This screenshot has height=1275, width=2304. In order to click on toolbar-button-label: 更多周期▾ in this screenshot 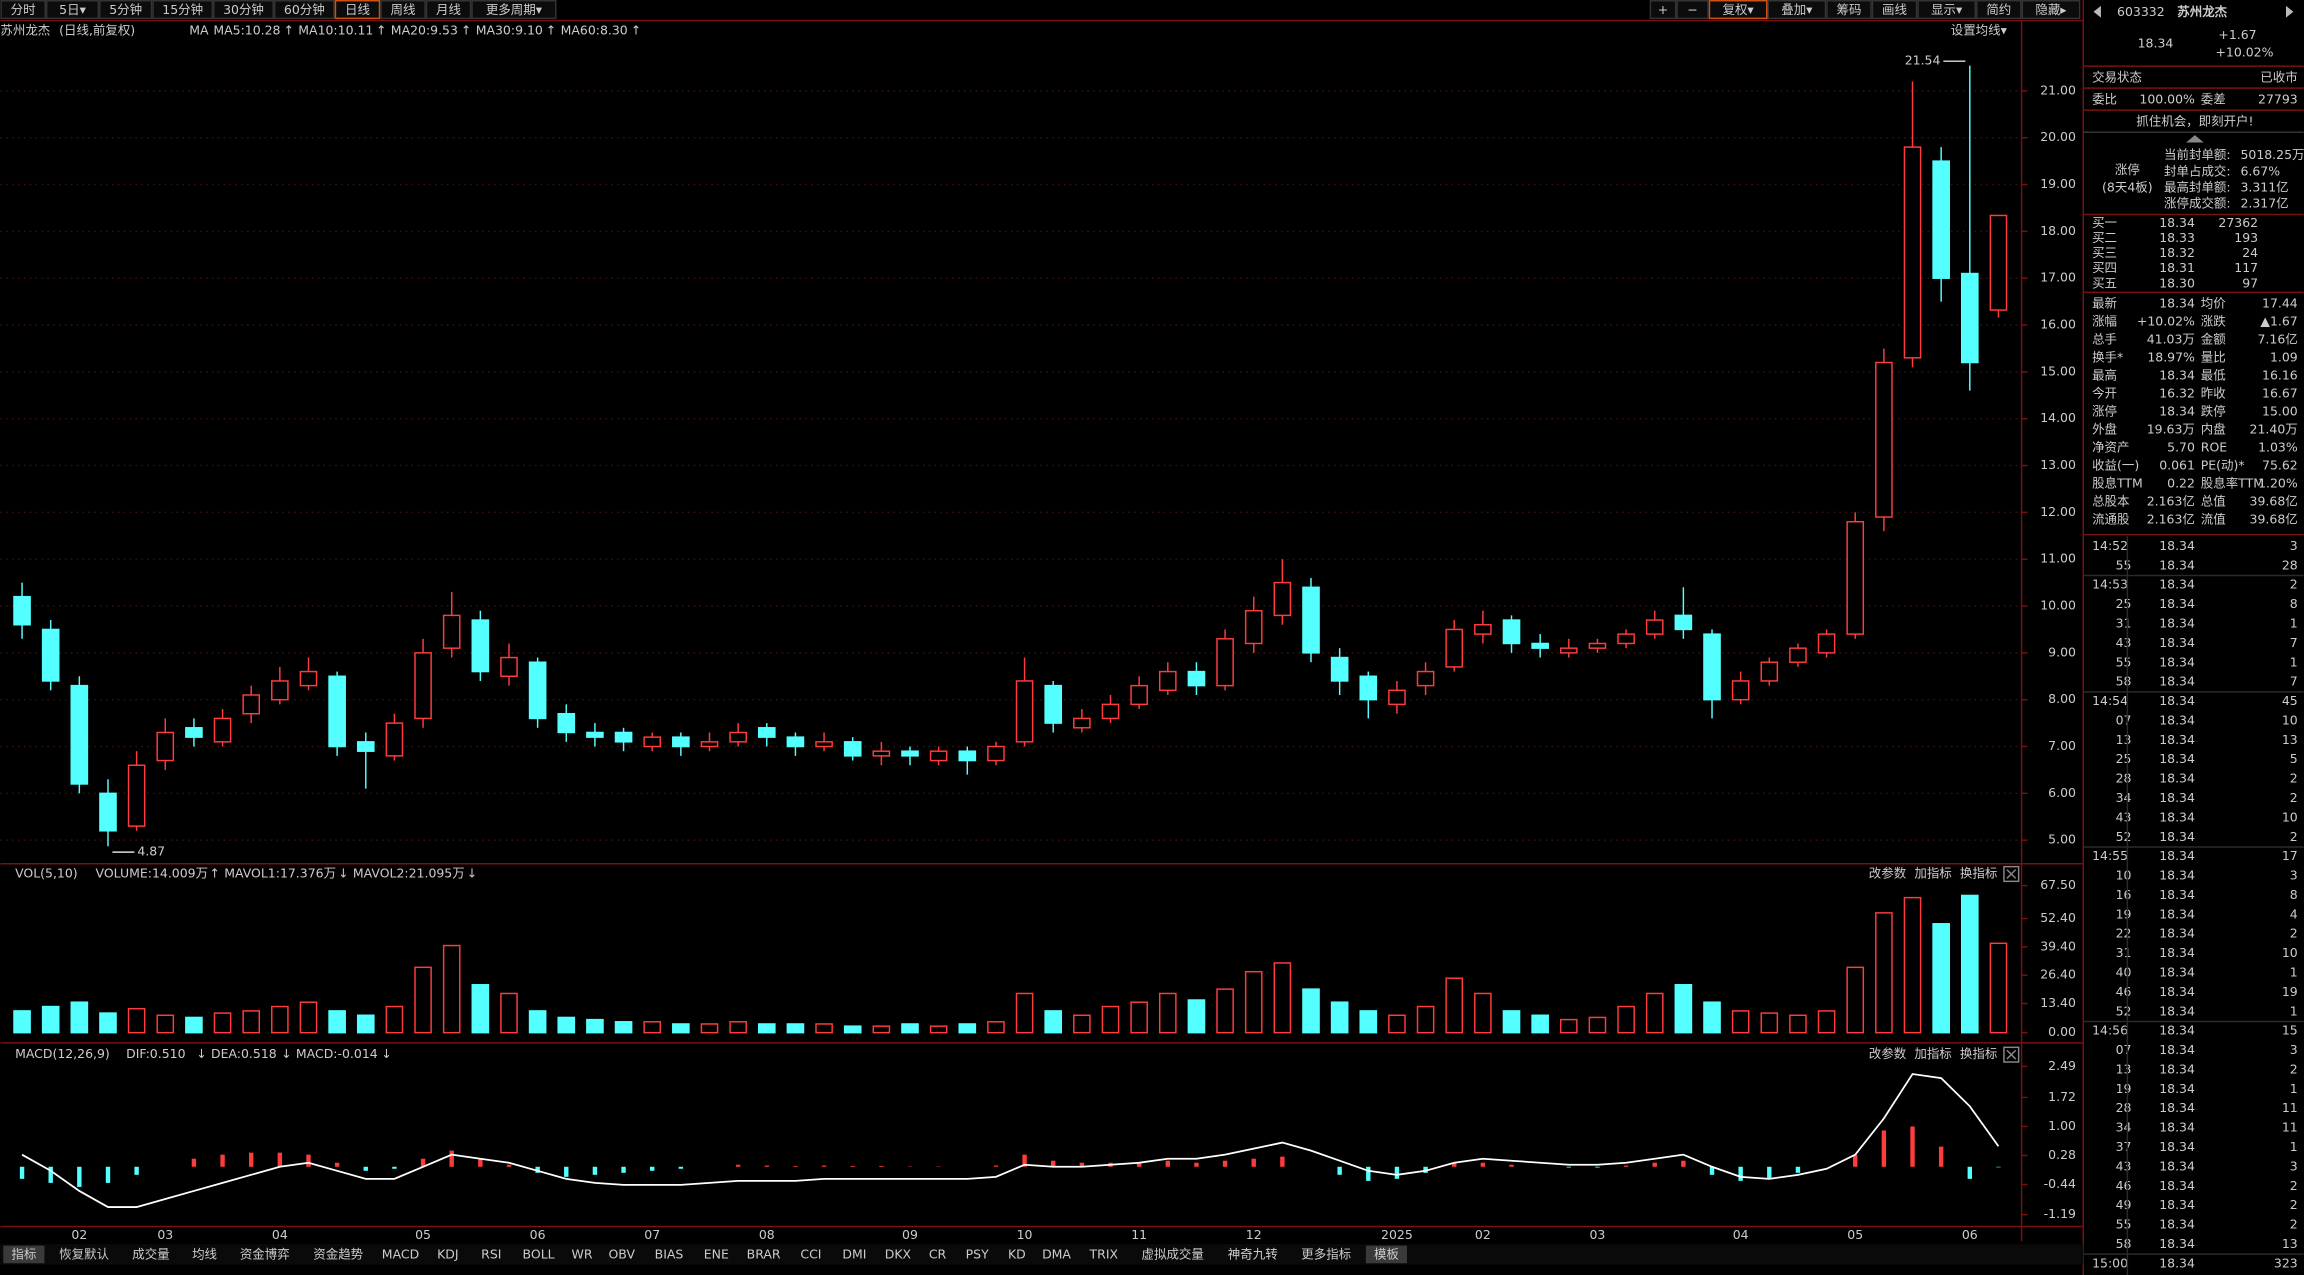, I will do `click(514, 9)`.